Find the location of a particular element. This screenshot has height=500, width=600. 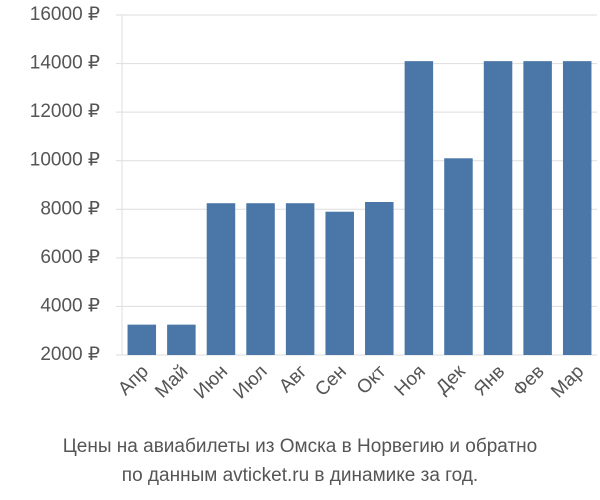

y-tick-label: 14000 ₽ is located at coordinates (65, 63).